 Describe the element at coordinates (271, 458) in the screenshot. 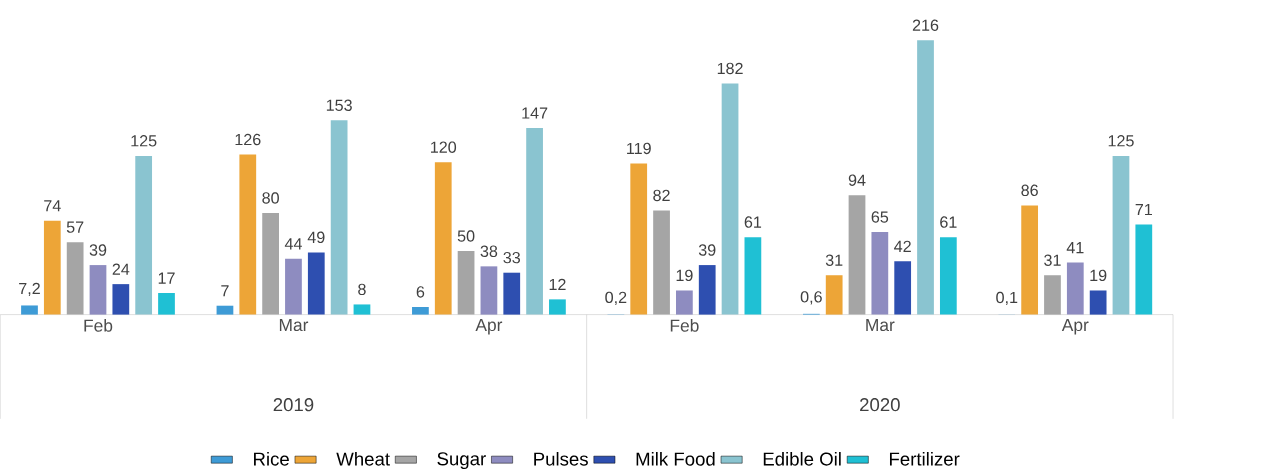

I see `legend-label: Rice` at that location.